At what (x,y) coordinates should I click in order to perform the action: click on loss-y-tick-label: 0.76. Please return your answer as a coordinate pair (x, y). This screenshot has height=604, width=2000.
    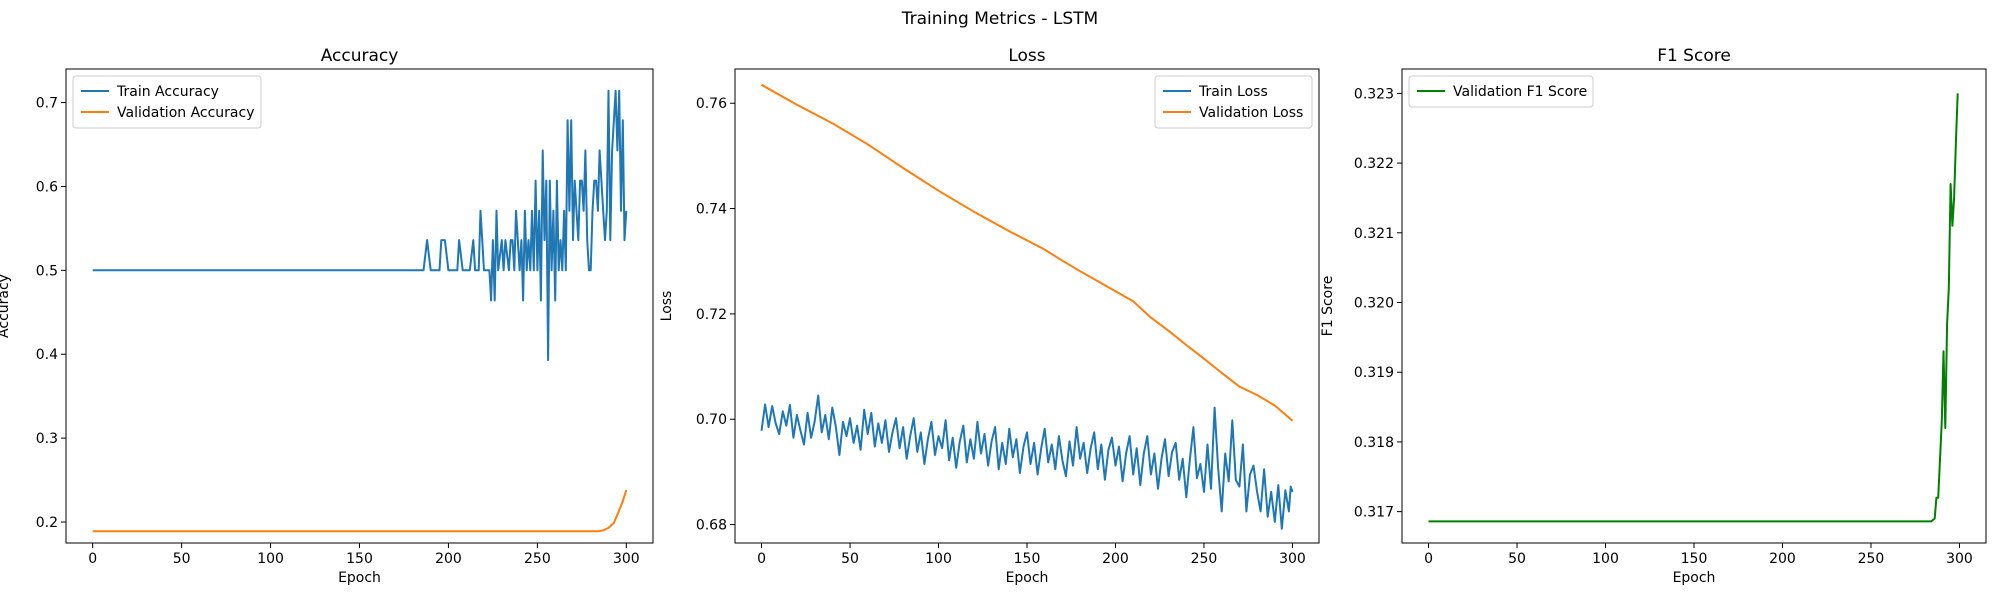
    Looking at the image, I should click on (711, 104).